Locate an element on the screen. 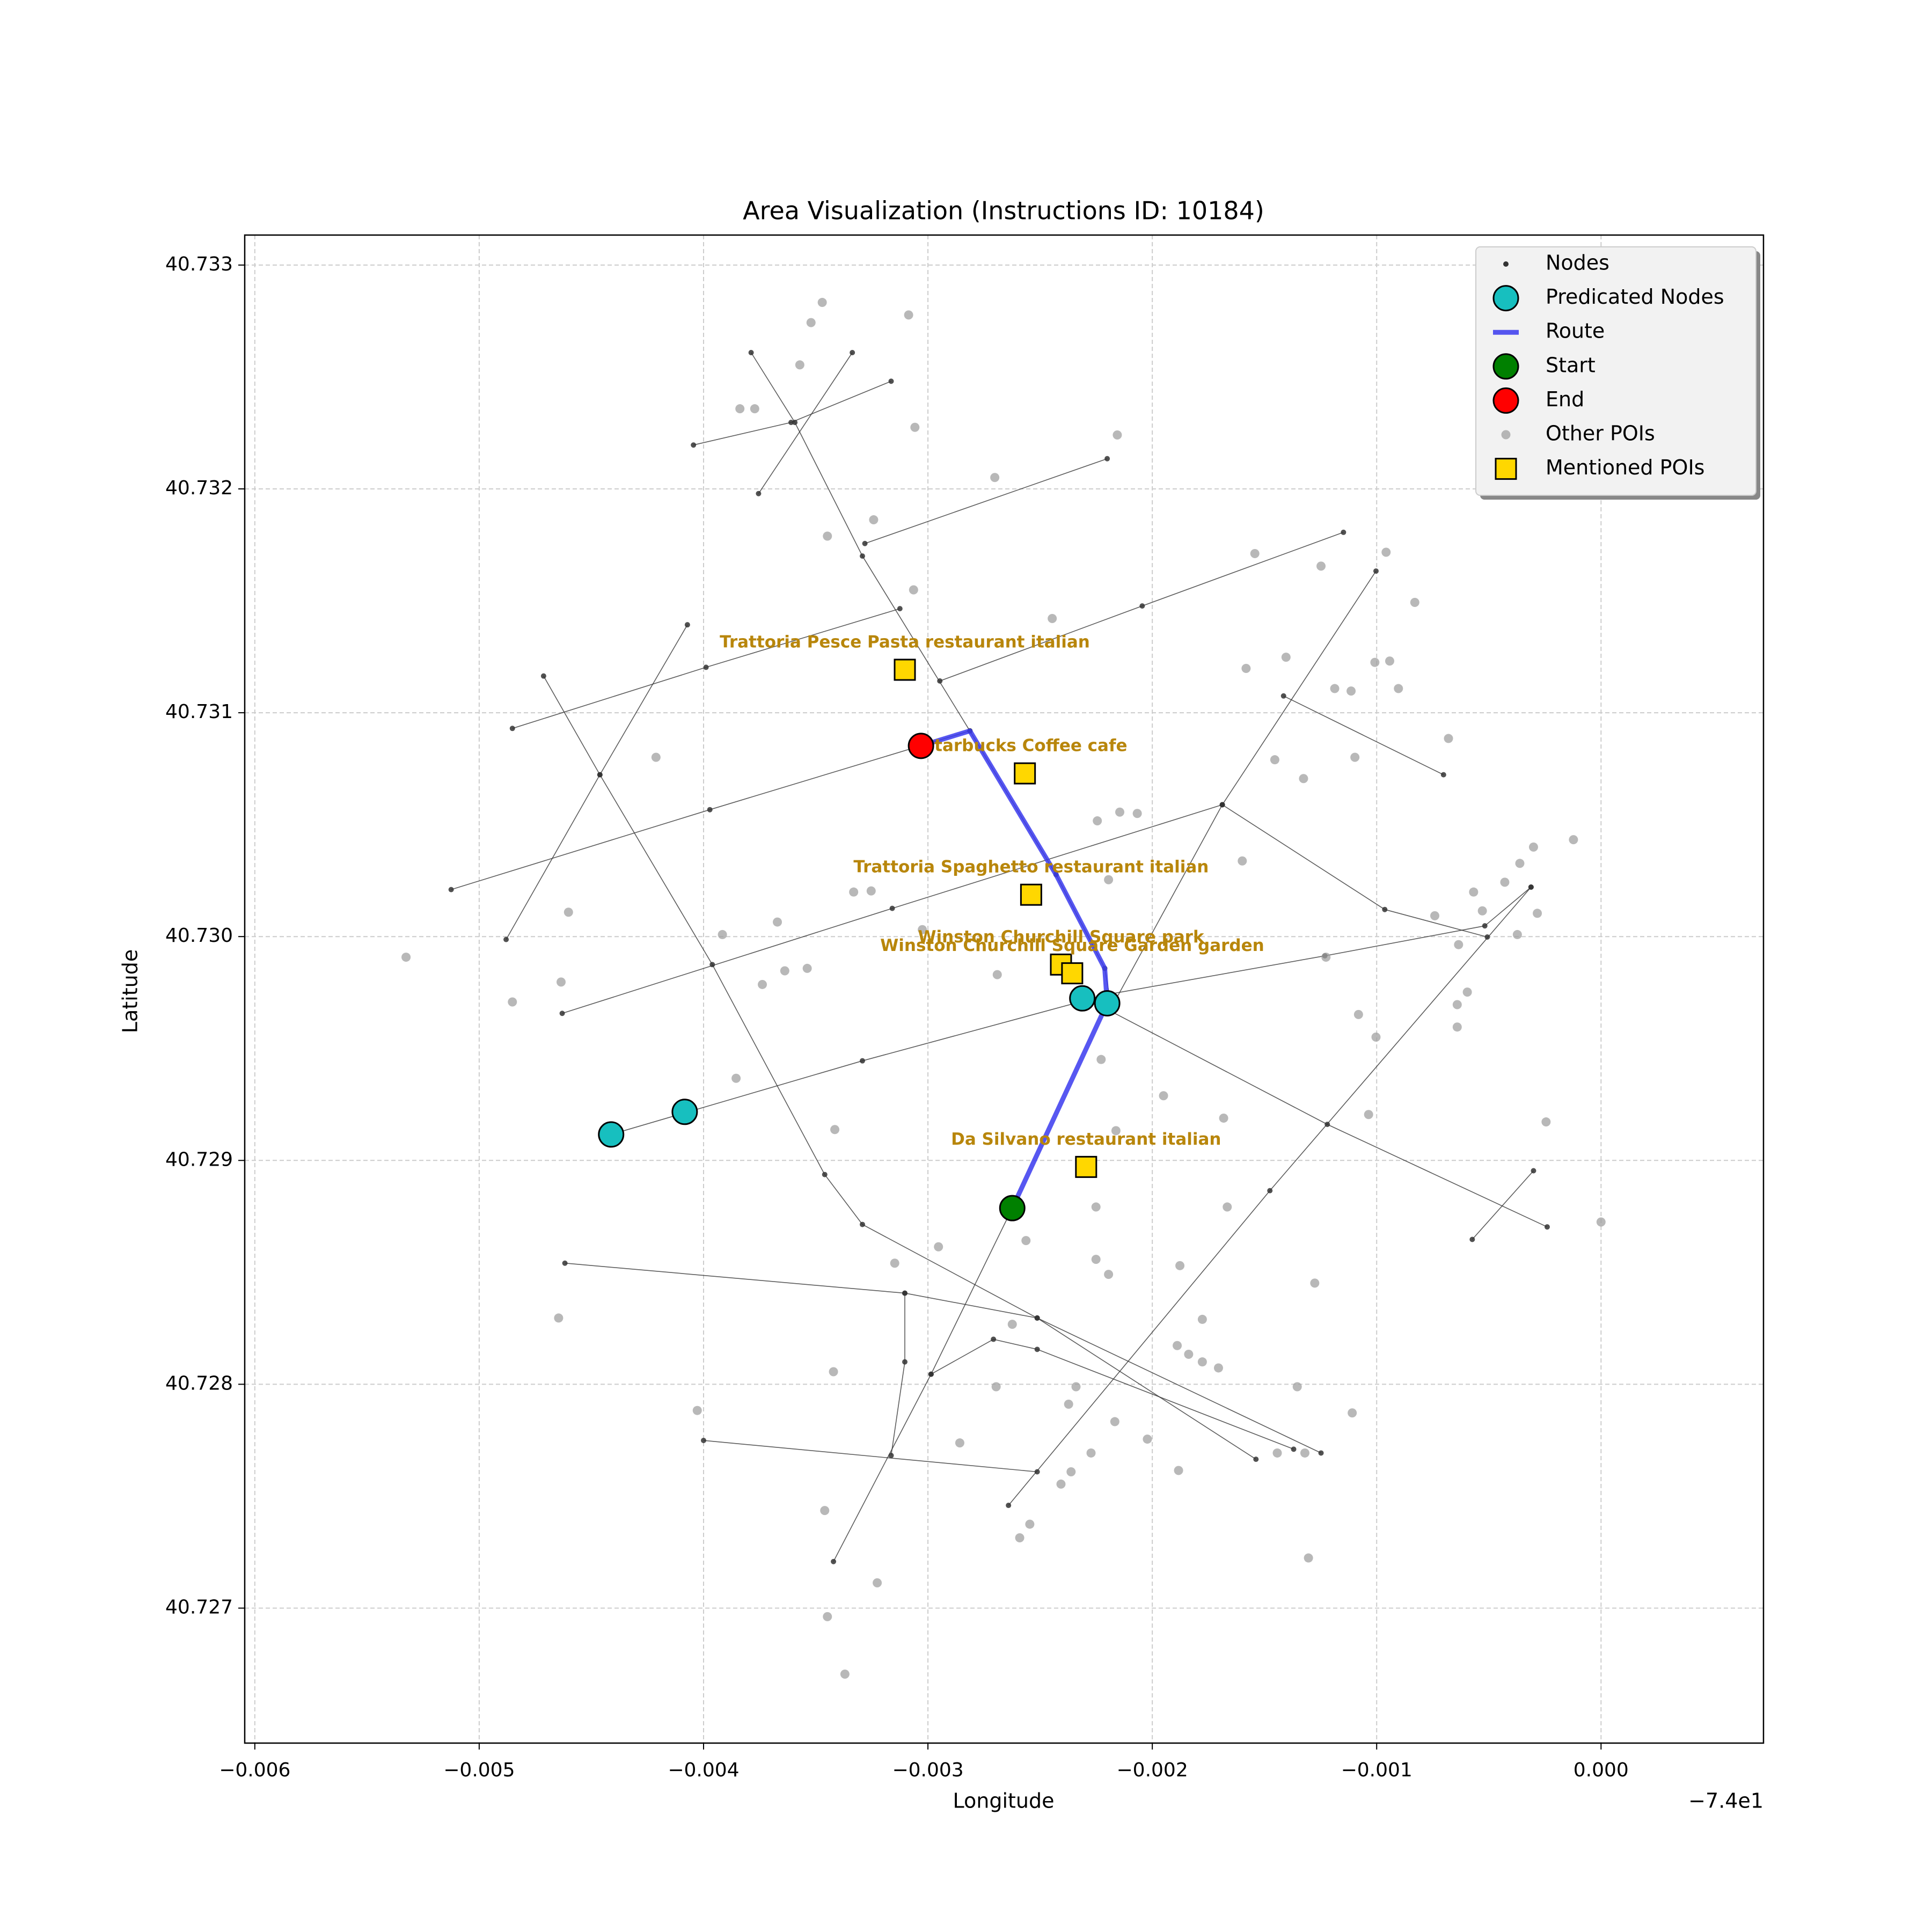 The image size is (1932, 1932). y-tick-label: 40.729 is located at coordinates (199, 1159).